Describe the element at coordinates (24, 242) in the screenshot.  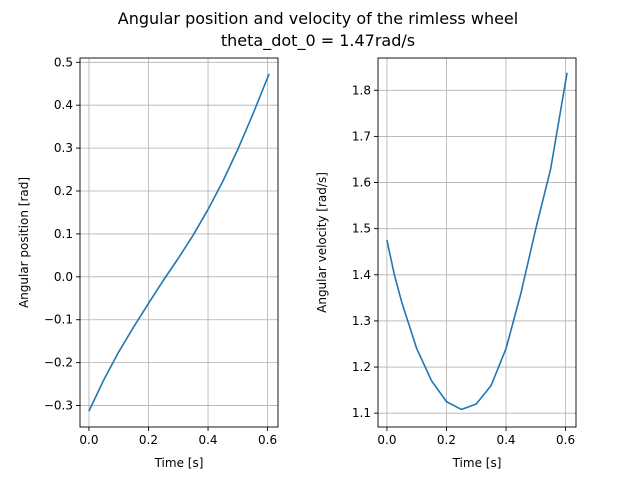
I see `y-axis-label: Angular position [rad]` at that location.